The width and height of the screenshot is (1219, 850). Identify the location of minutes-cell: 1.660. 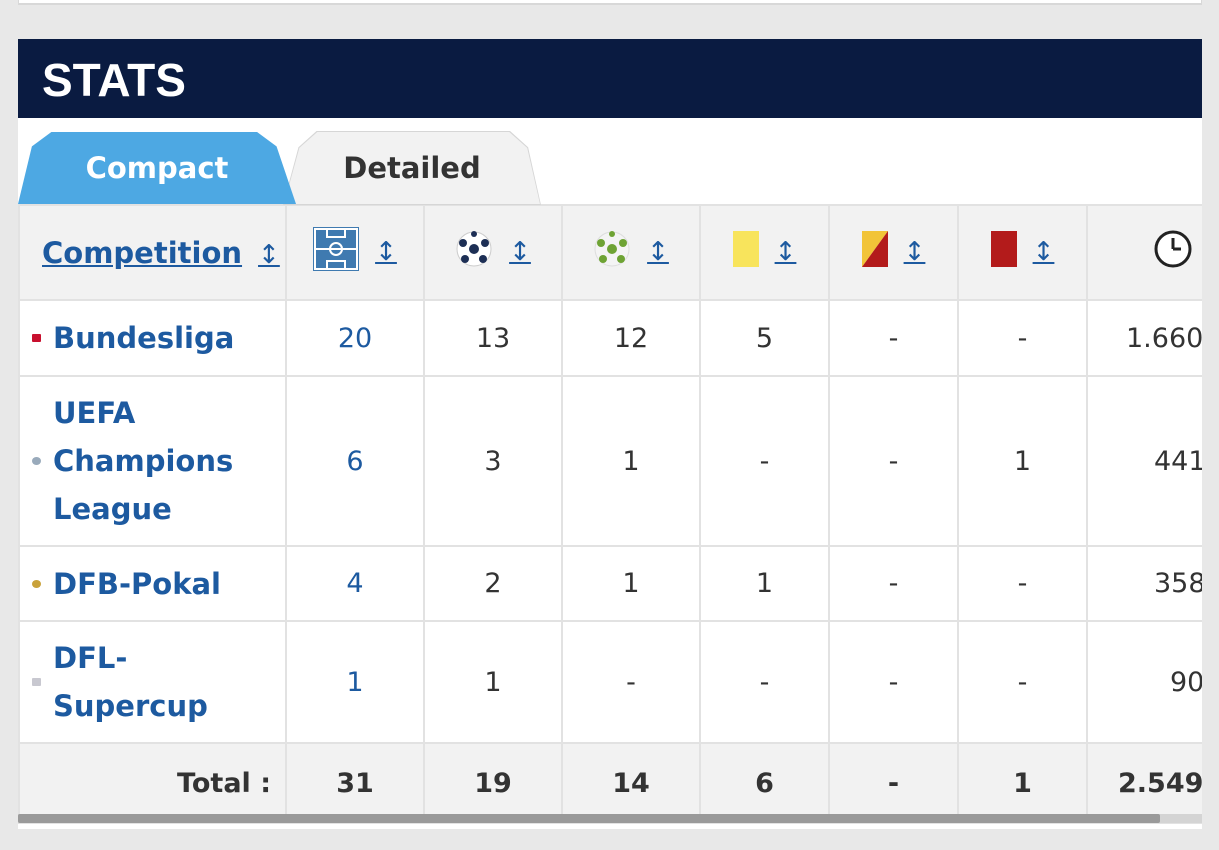
(1144, 338).